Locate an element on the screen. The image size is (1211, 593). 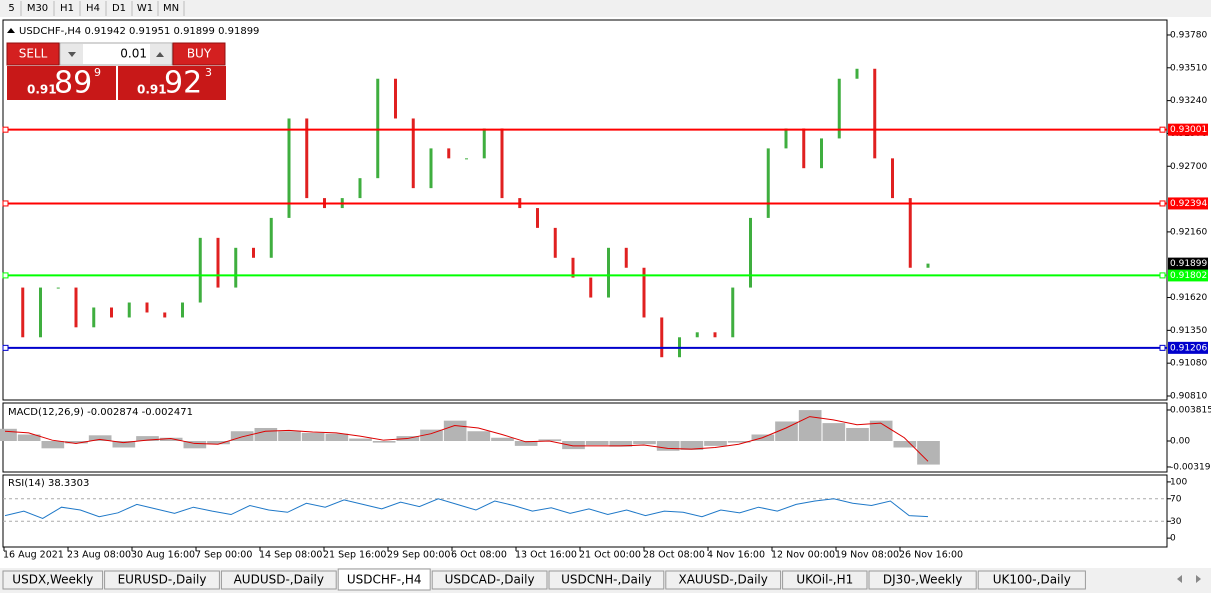
tab-label: EURUSD-,Daily is located at coordinates (162, 580).